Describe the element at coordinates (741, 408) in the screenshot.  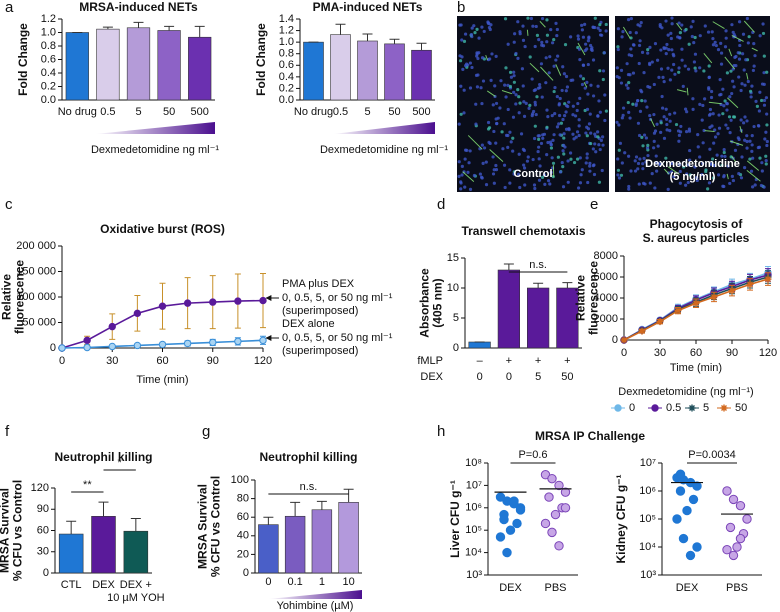
I see `legend-label: 50` at that location.